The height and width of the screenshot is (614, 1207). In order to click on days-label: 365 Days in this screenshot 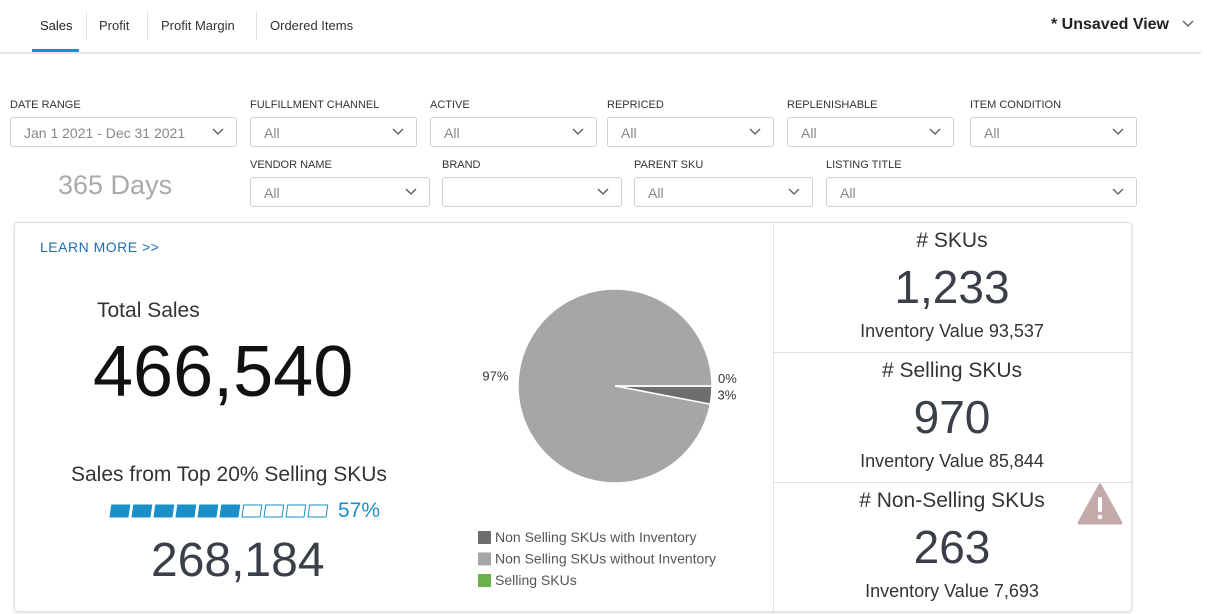, I will do `click(115, 185)`.